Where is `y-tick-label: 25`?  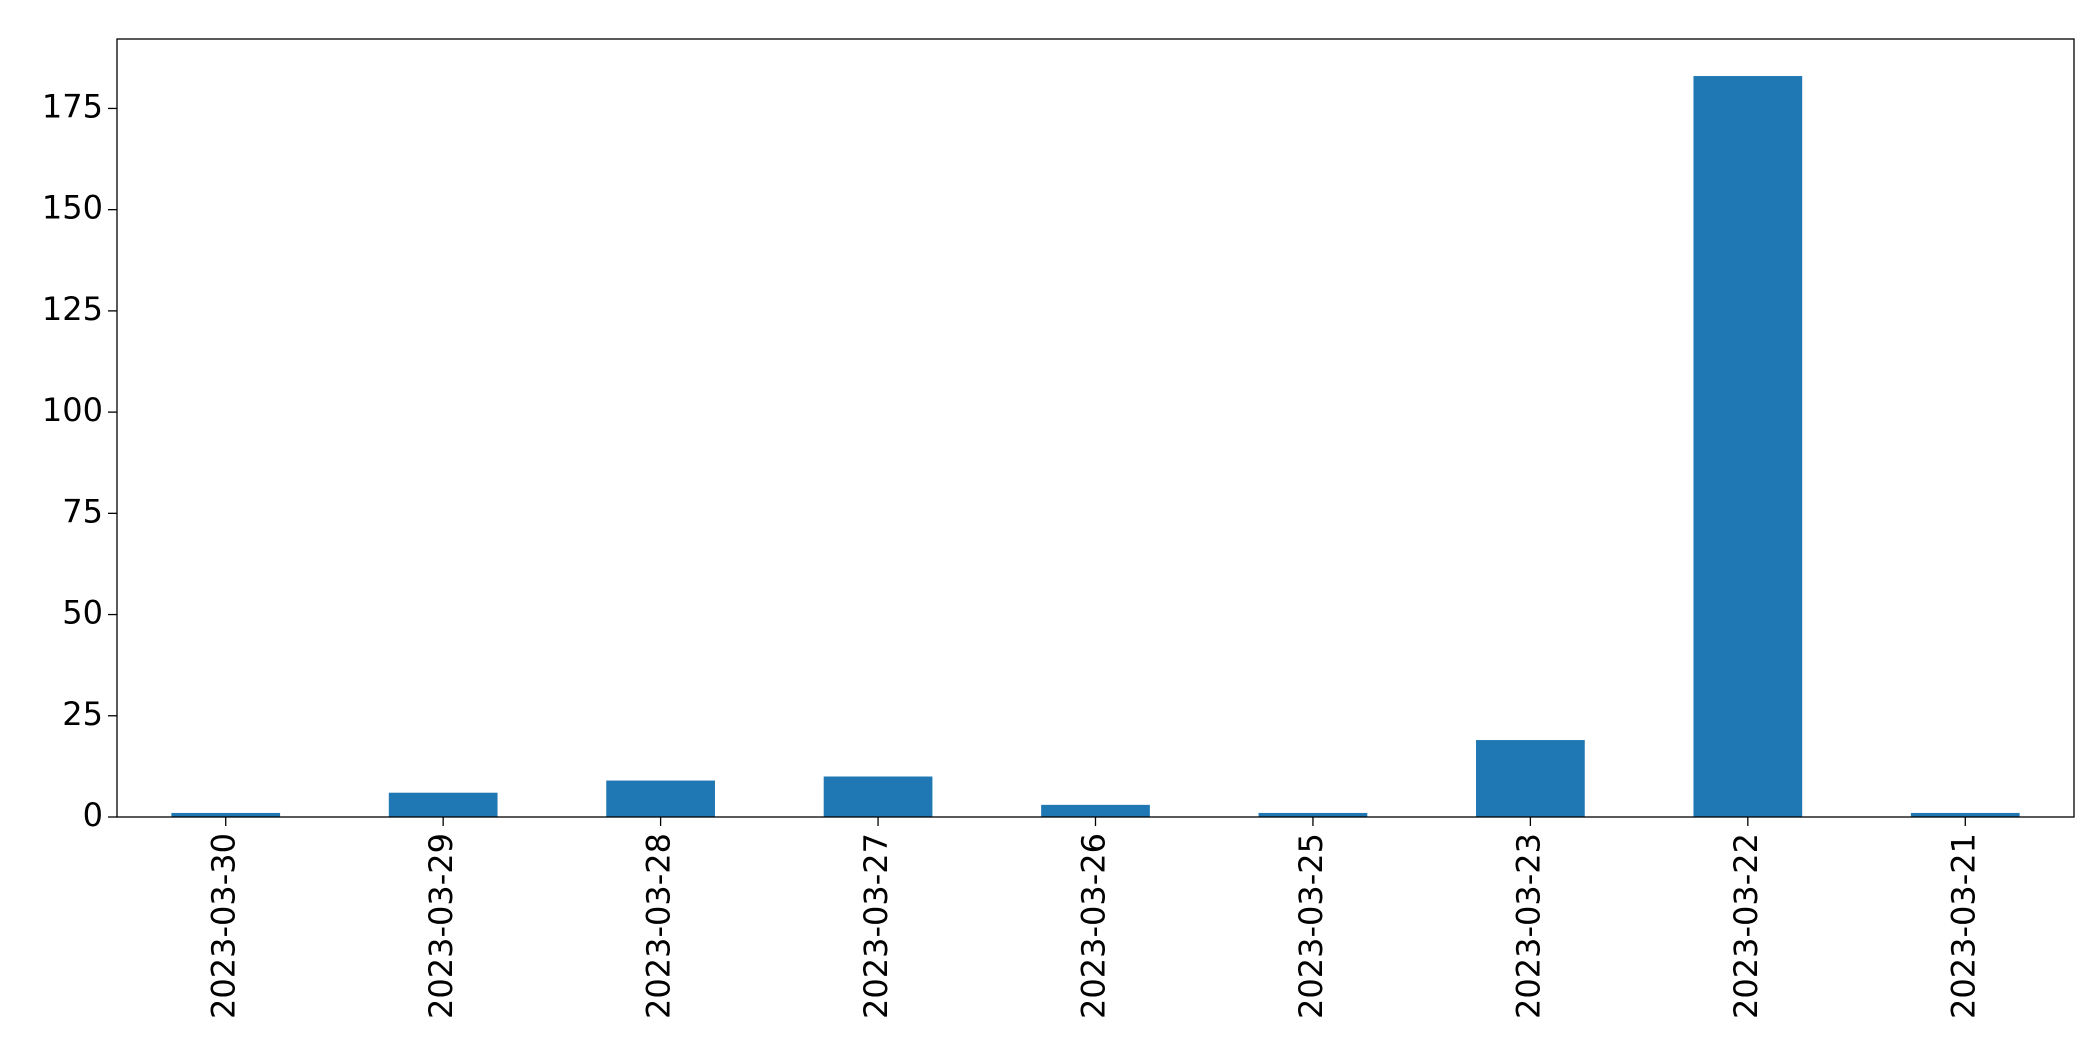 y-tick-label: 25 is located at coordinates (82, 714).